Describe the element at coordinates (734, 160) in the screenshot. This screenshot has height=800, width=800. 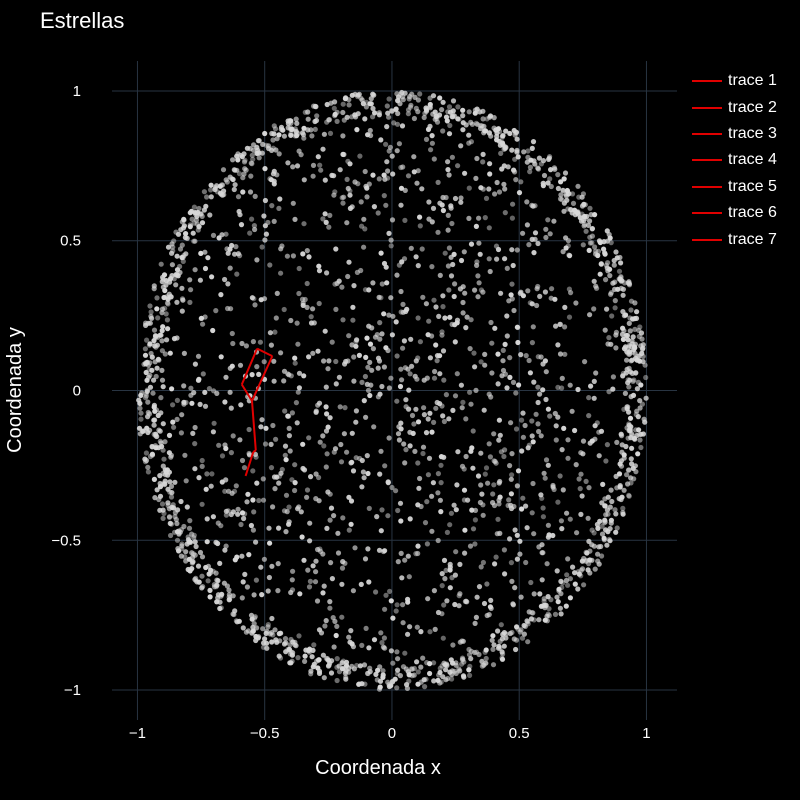
I see `legend-item: trace 4` at that location.